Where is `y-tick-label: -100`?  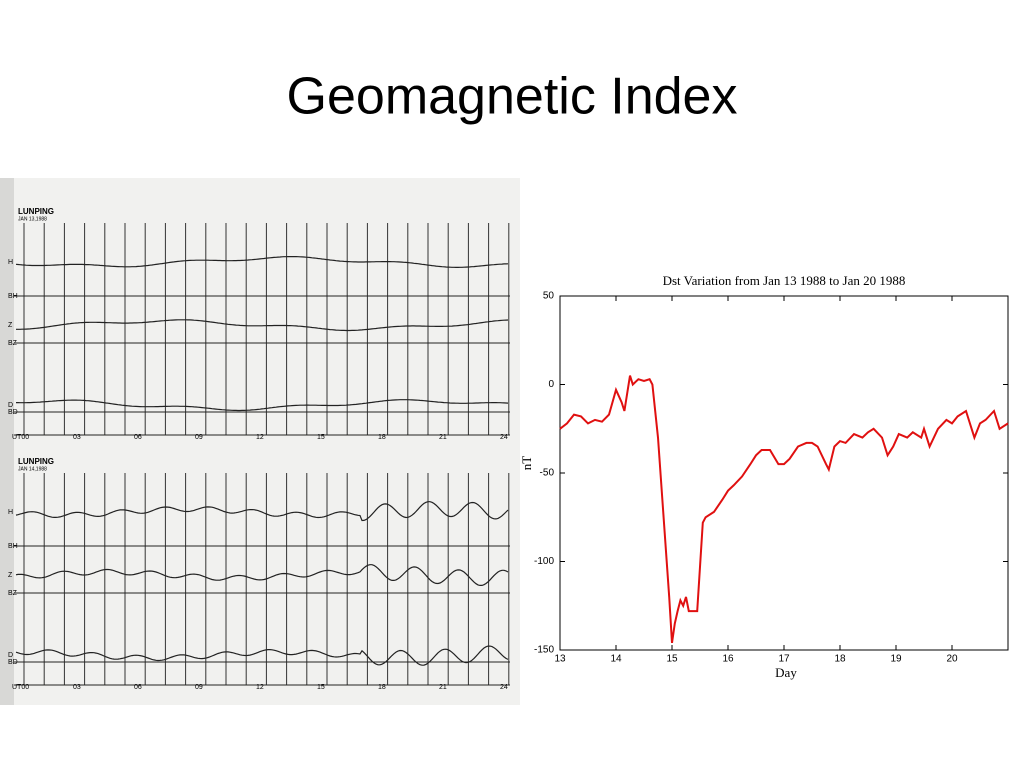 y-tick-label: -100 is located at coordinates (544, 561).